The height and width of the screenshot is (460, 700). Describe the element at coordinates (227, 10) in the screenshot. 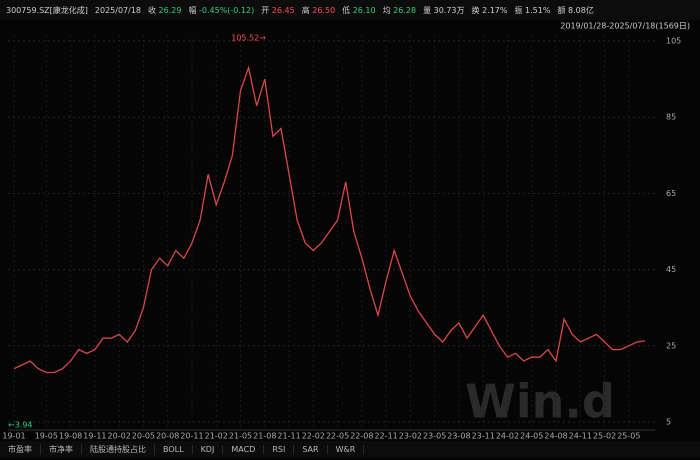

I see `field-value: -0.45%(-0.12)` at that location.